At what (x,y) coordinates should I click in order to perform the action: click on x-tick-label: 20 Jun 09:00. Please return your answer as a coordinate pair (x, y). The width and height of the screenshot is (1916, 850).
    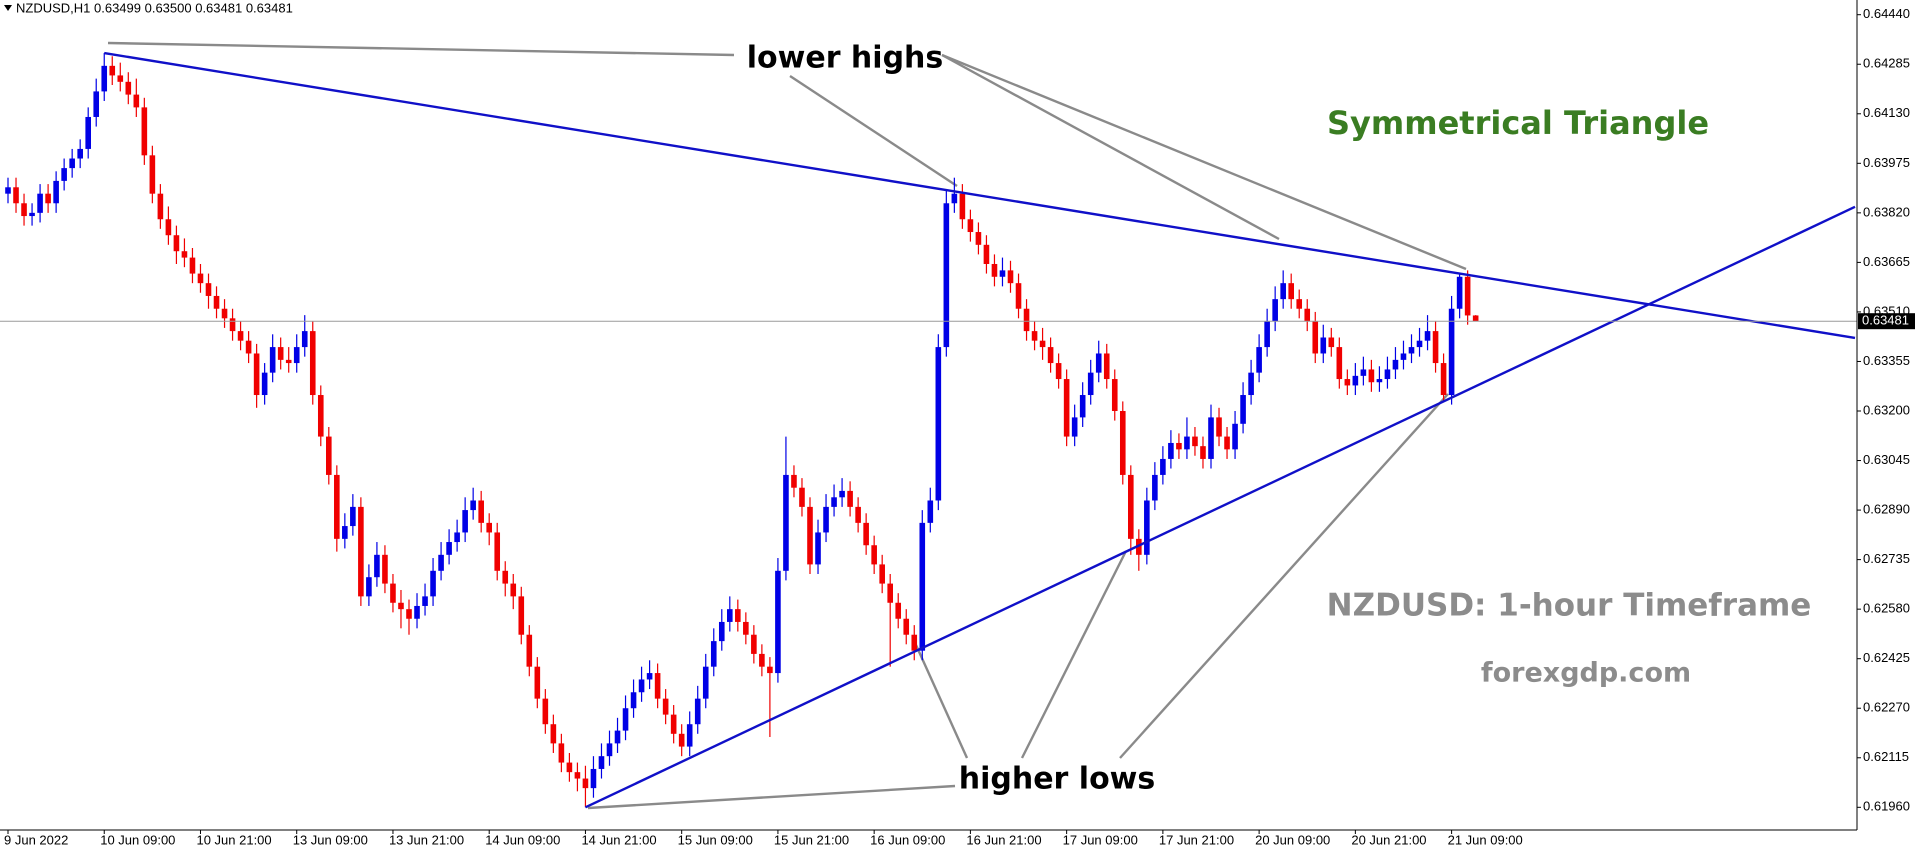
    Looking at the image, I should click on (1292, 839).